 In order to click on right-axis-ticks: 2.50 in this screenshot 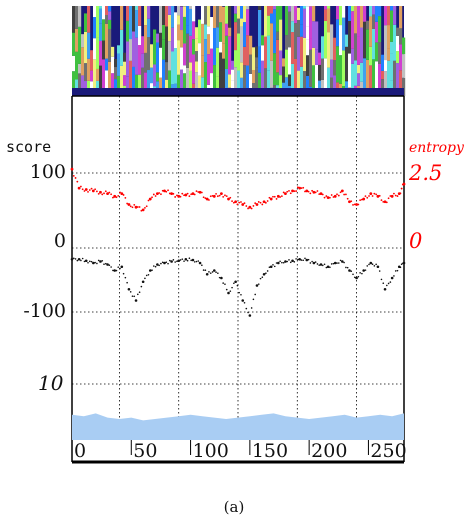, I will do `click(425, 207)`.